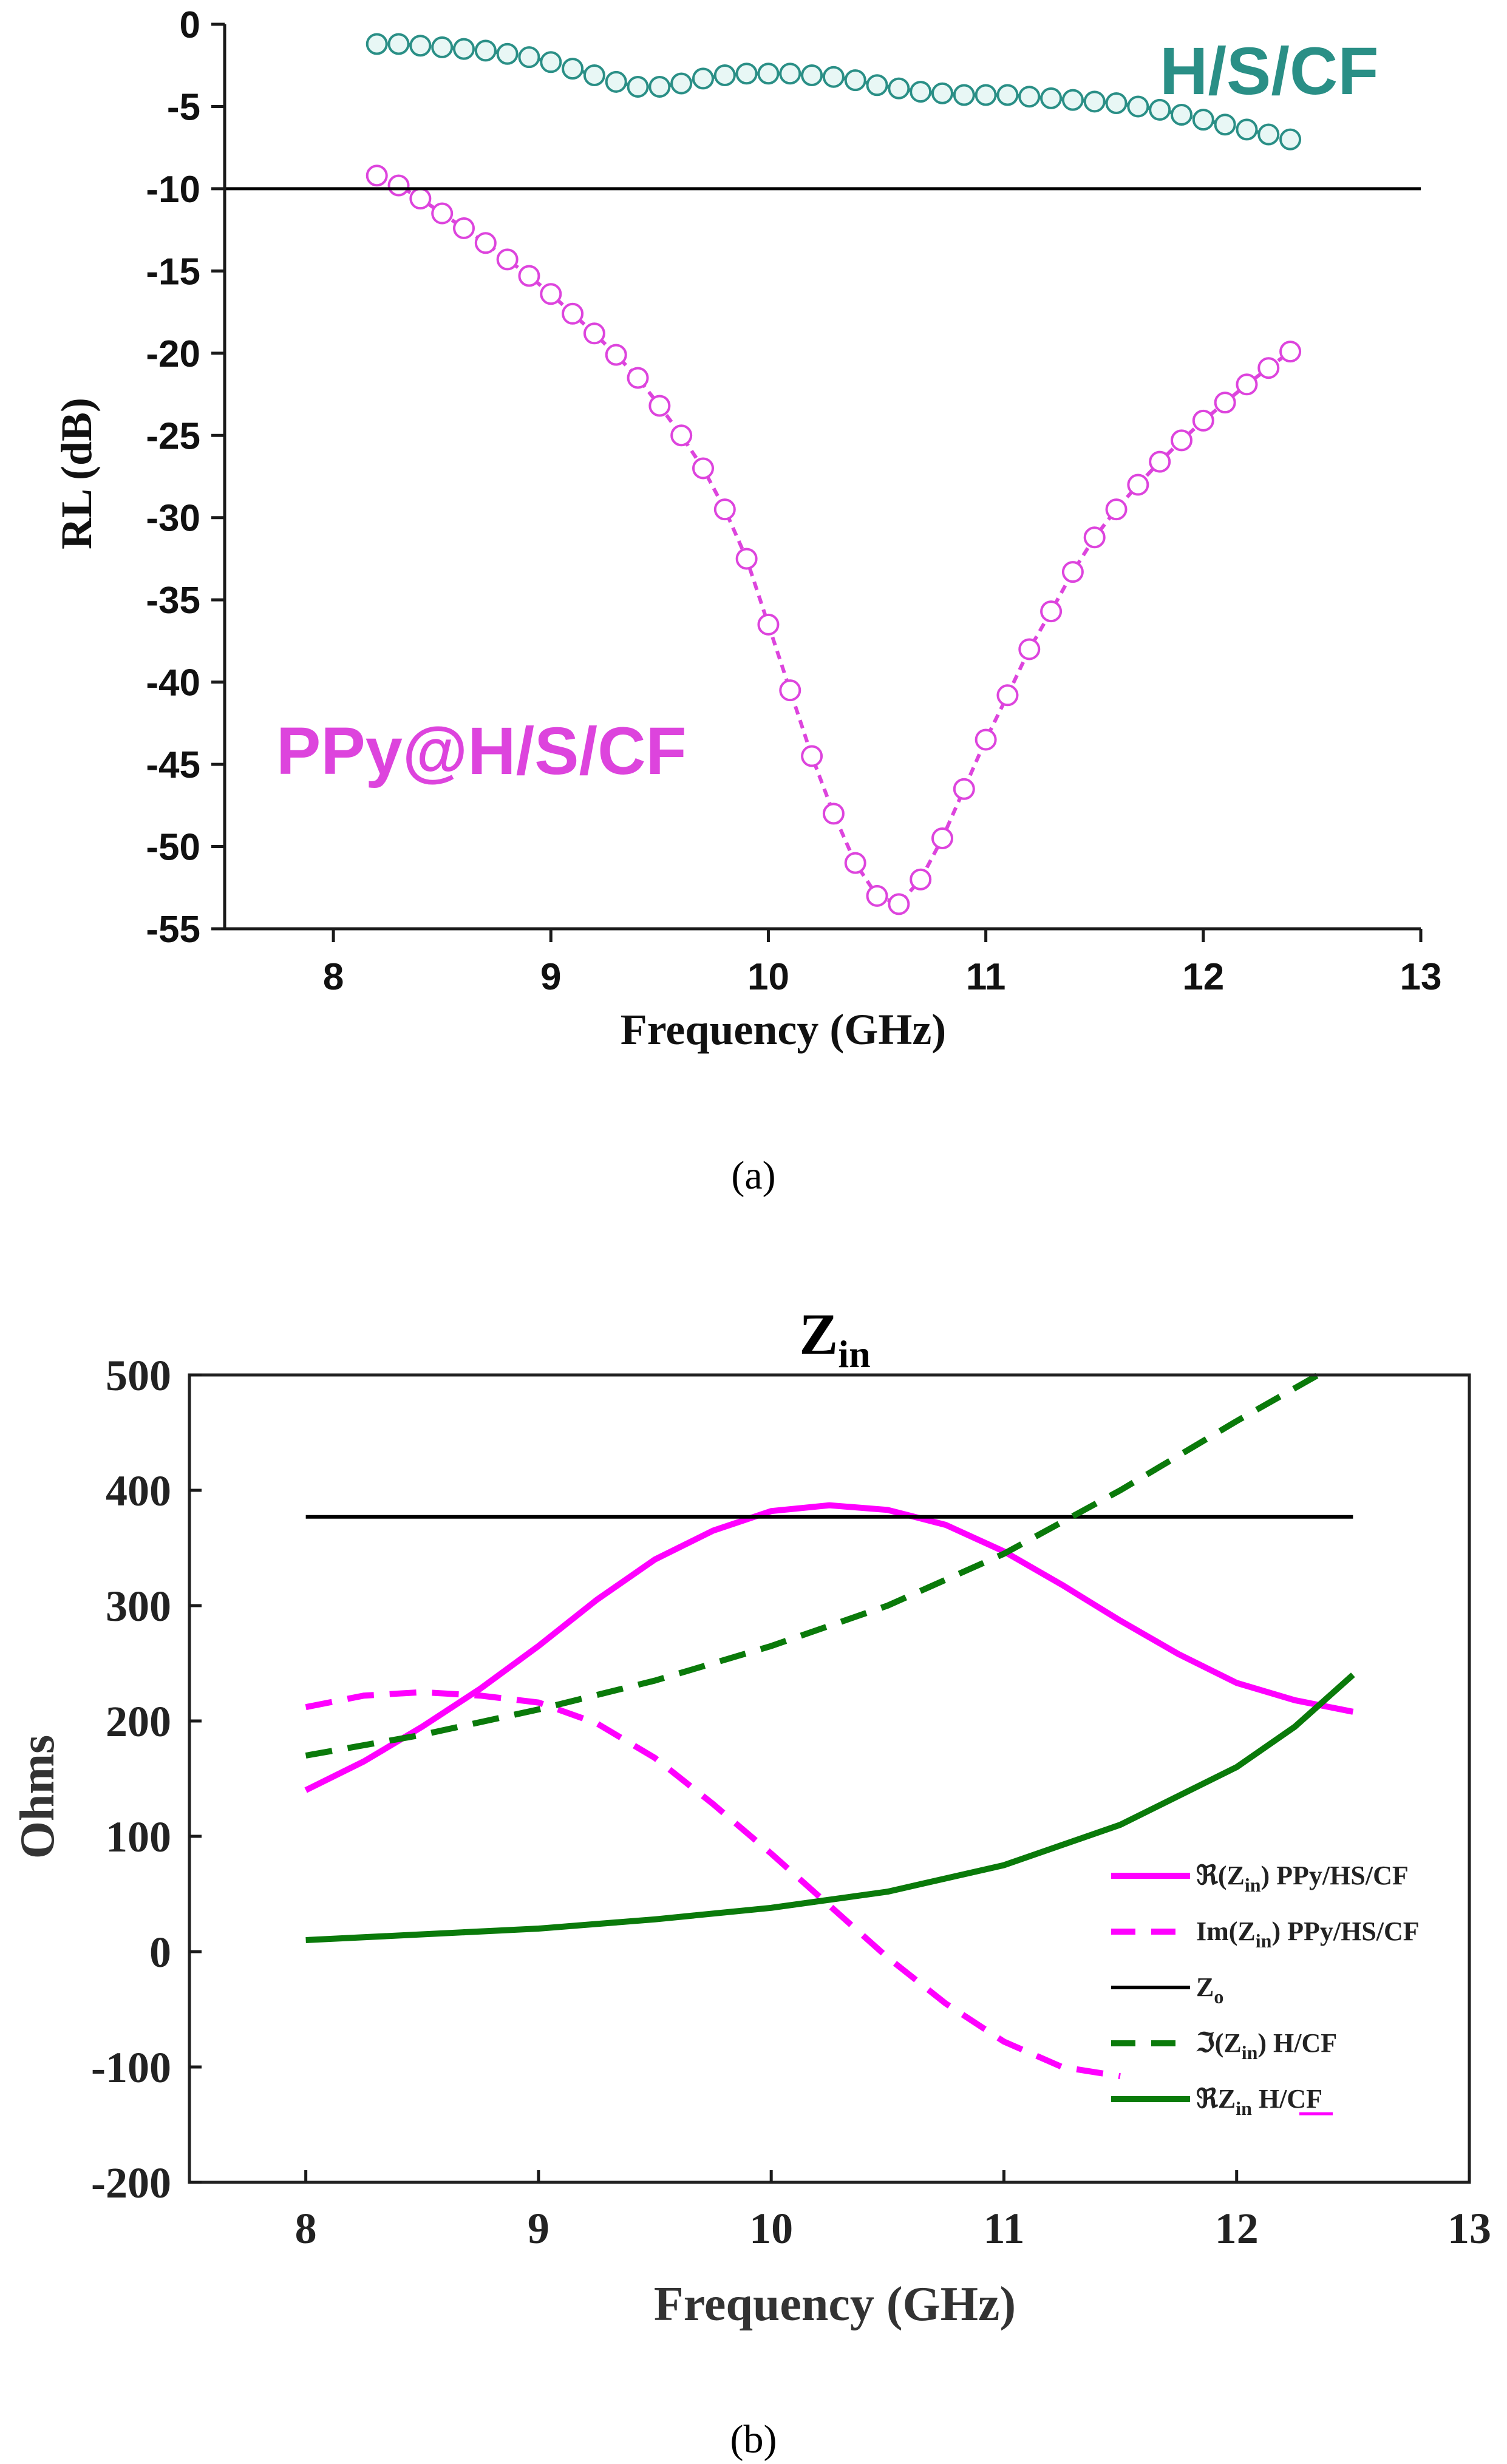 The width and height of the screenshot is (1507, 2464). What do you see at coordinates (138, 1491) in the screenshot?
I see `panel-b-y-tick-label: 400` at bounding box center [138, 1491].